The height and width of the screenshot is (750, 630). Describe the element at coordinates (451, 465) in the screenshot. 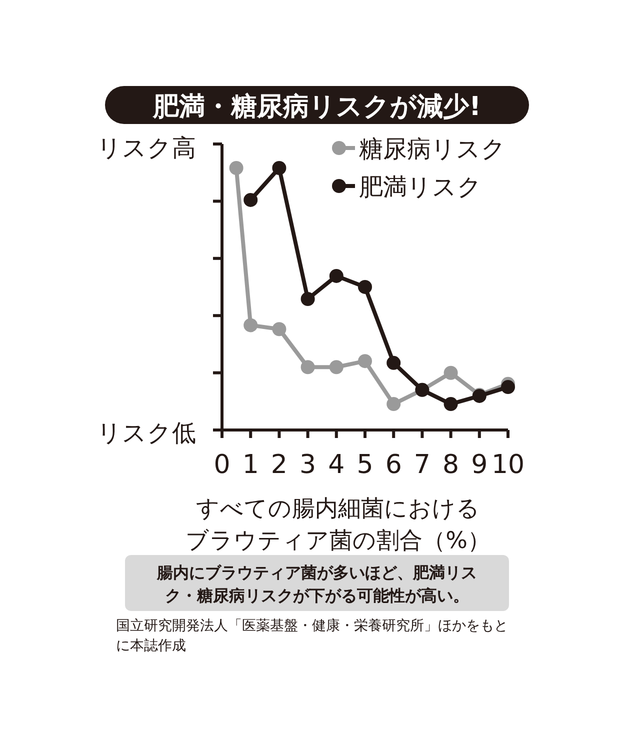

I see `x-tick-label: 8` at that location.